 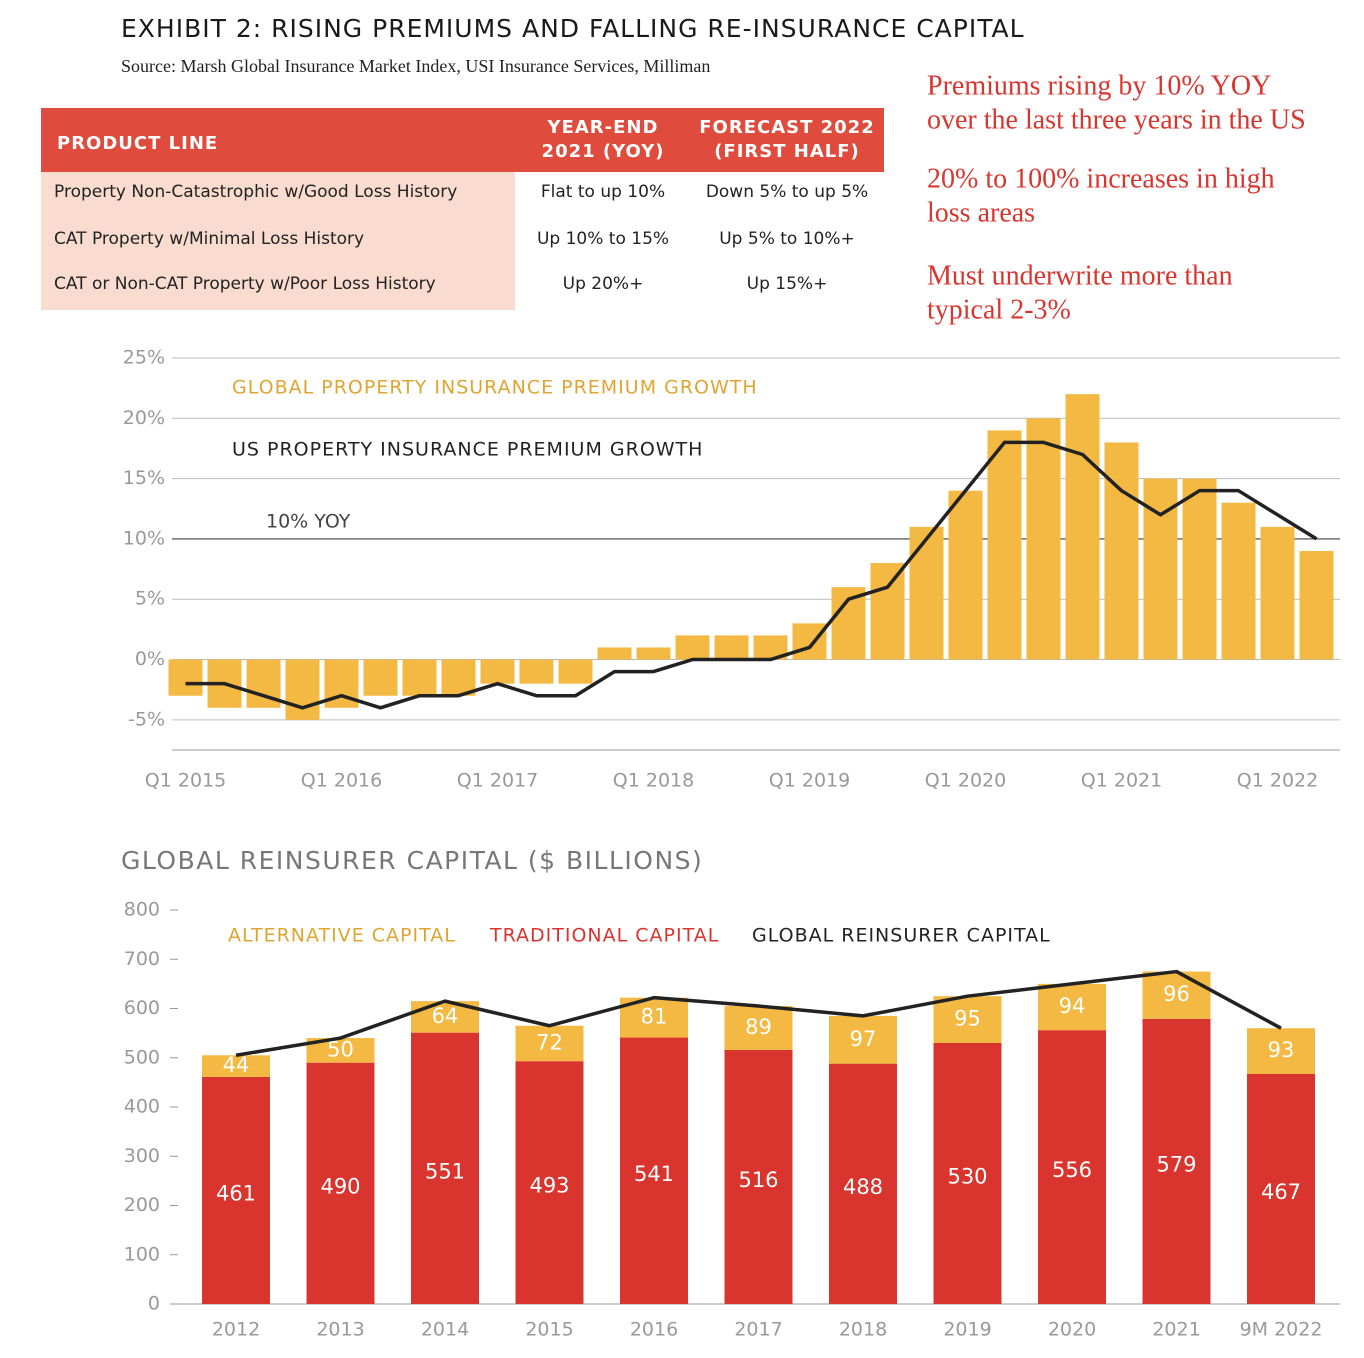 I want to click on data-label: 50, so click(x=340, y=1049).